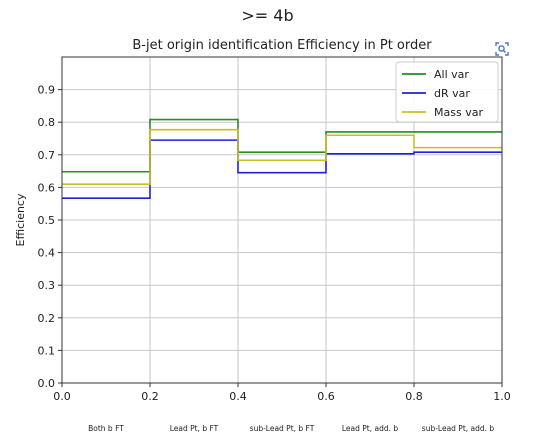  What do you see at coordinates (47, 90) in the screenshot?
I see `y-tick-label: 0.9` at bounding box center [47, 90].